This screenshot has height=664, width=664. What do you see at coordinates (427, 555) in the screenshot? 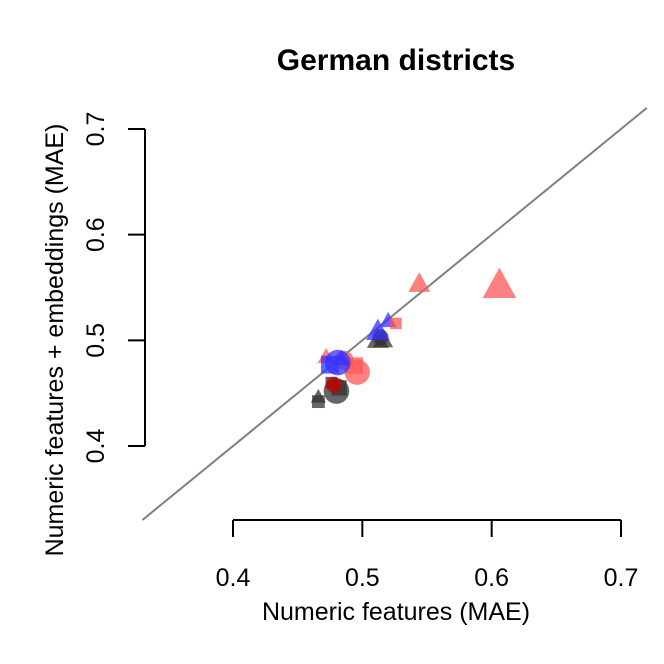
I see `x-axis: 0.4 0.5 0.6 0.7` at bounding box center [427, 555].